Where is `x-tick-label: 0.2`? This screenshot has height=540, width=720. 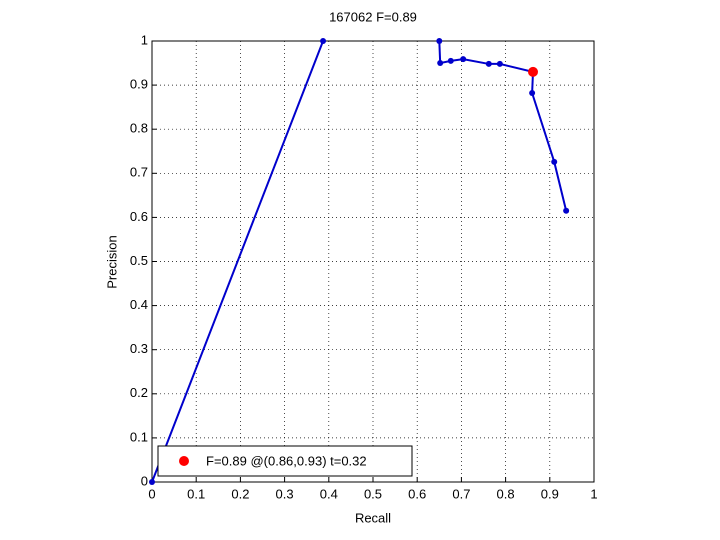
x-tick-label: 0.2 is located at coordinates (240, 493).